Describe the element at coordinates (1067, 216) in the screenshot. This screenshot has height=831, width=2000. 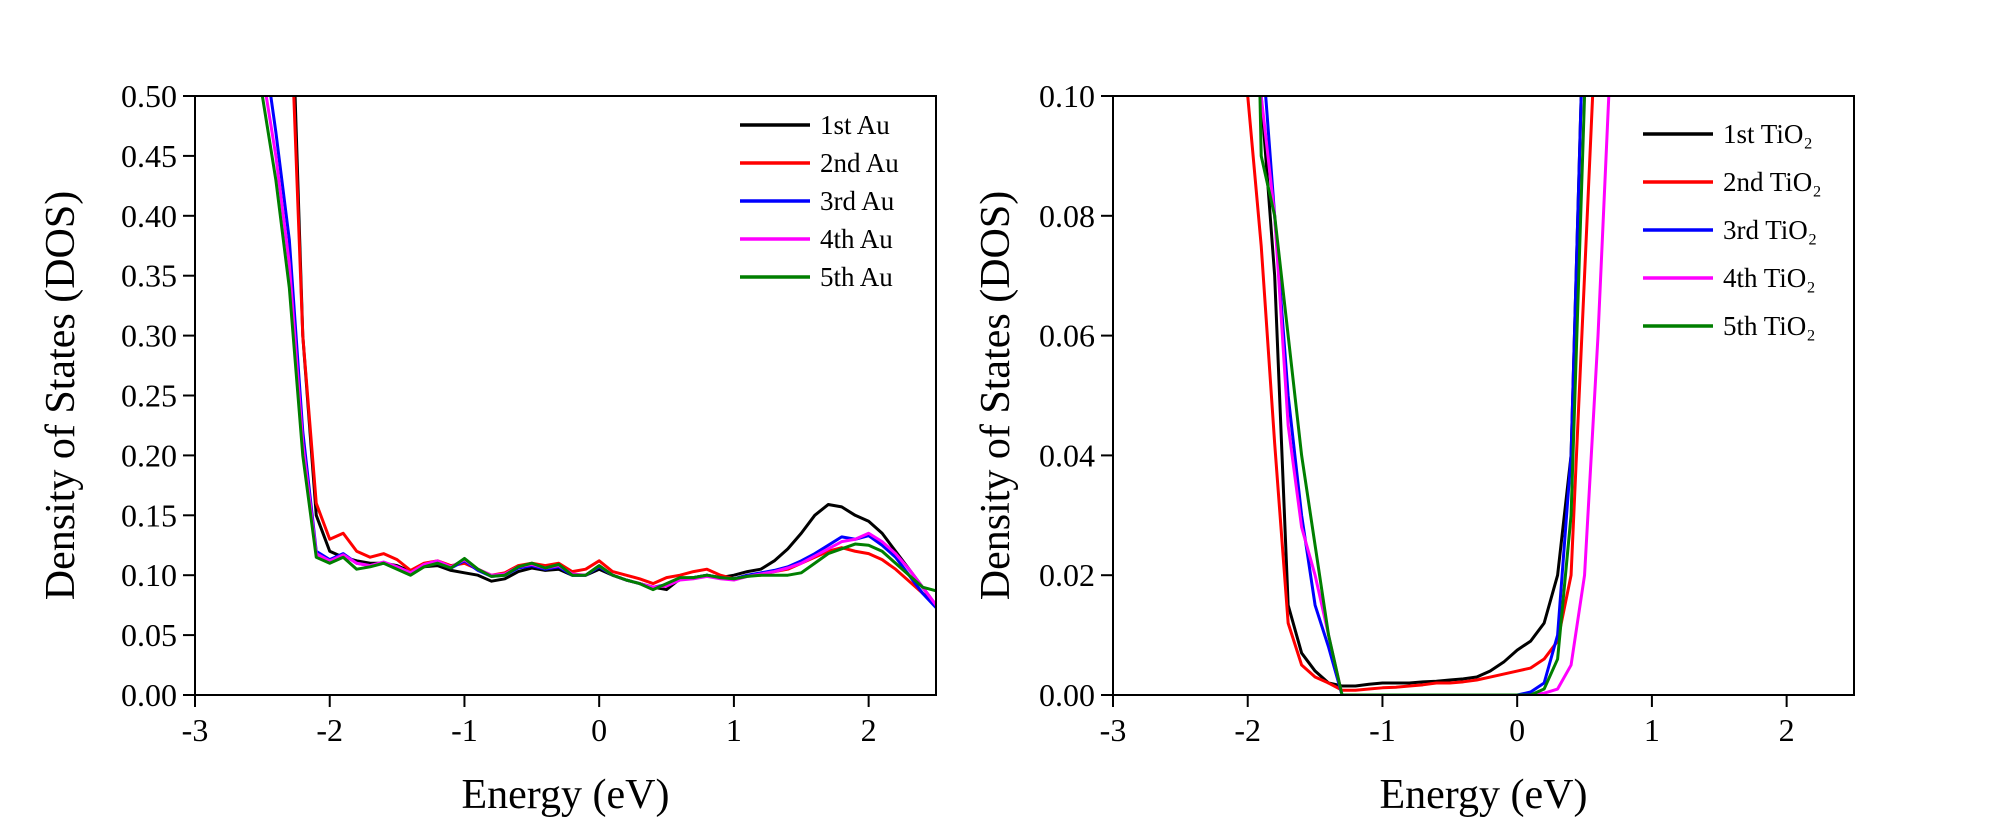
I see `y-tick-label: 0.08` at that location.